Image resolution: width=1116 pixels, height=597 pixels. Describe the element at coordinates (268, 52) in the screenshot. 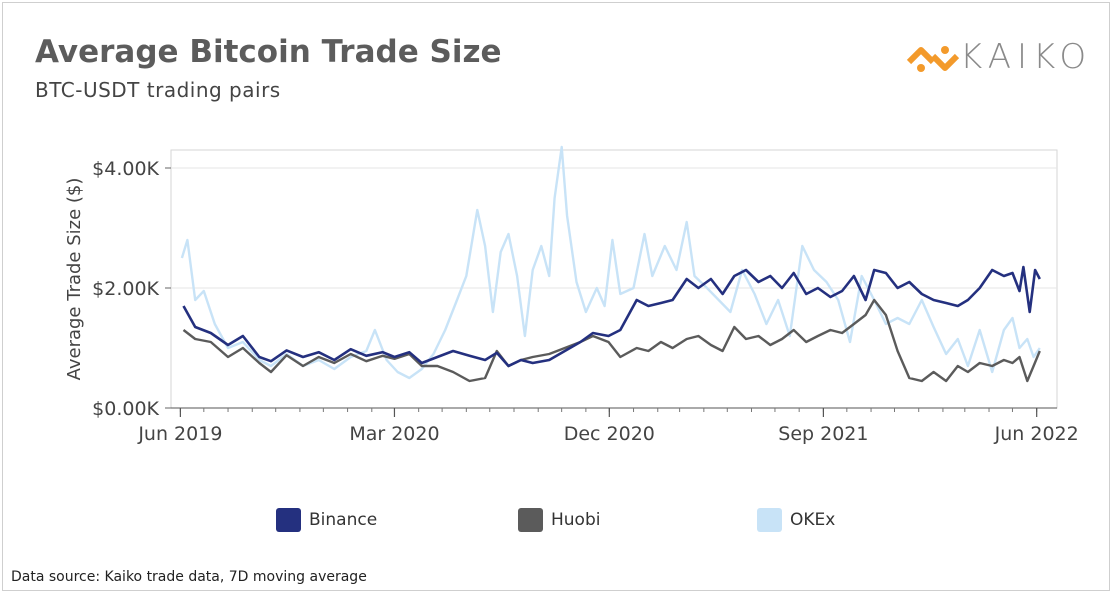

I see `chart-title: Average Bitcoin Trade Size` at that location.